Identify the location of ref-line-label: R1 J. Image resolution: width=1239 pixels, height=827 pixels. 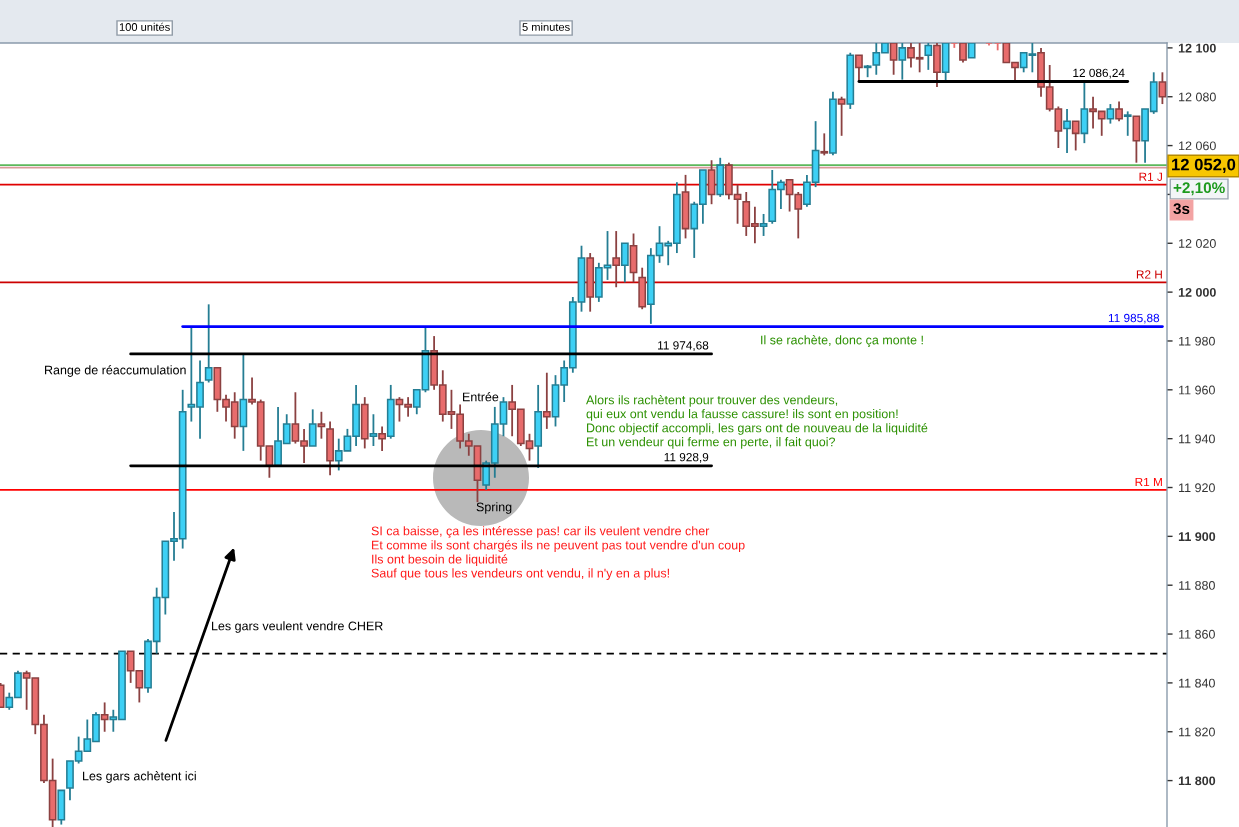
(1150, 176).